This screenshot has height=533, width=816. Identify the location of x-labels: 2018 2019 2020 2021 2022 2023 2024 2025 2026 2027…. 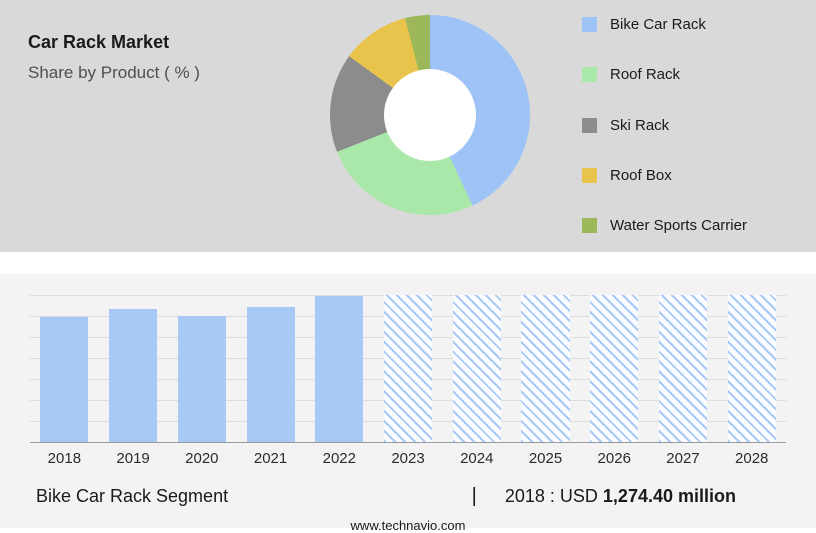
(408, 458).